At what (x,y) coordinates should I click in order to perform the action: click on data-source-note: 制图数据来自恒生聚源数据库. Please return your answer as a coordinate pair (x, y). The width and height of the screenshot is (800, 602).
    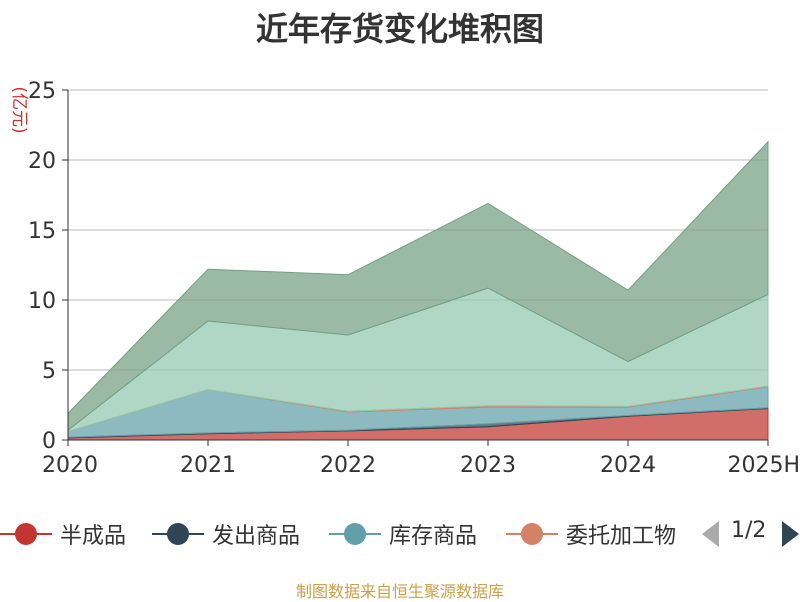
    Looking at the image, I should click on (399, 591).